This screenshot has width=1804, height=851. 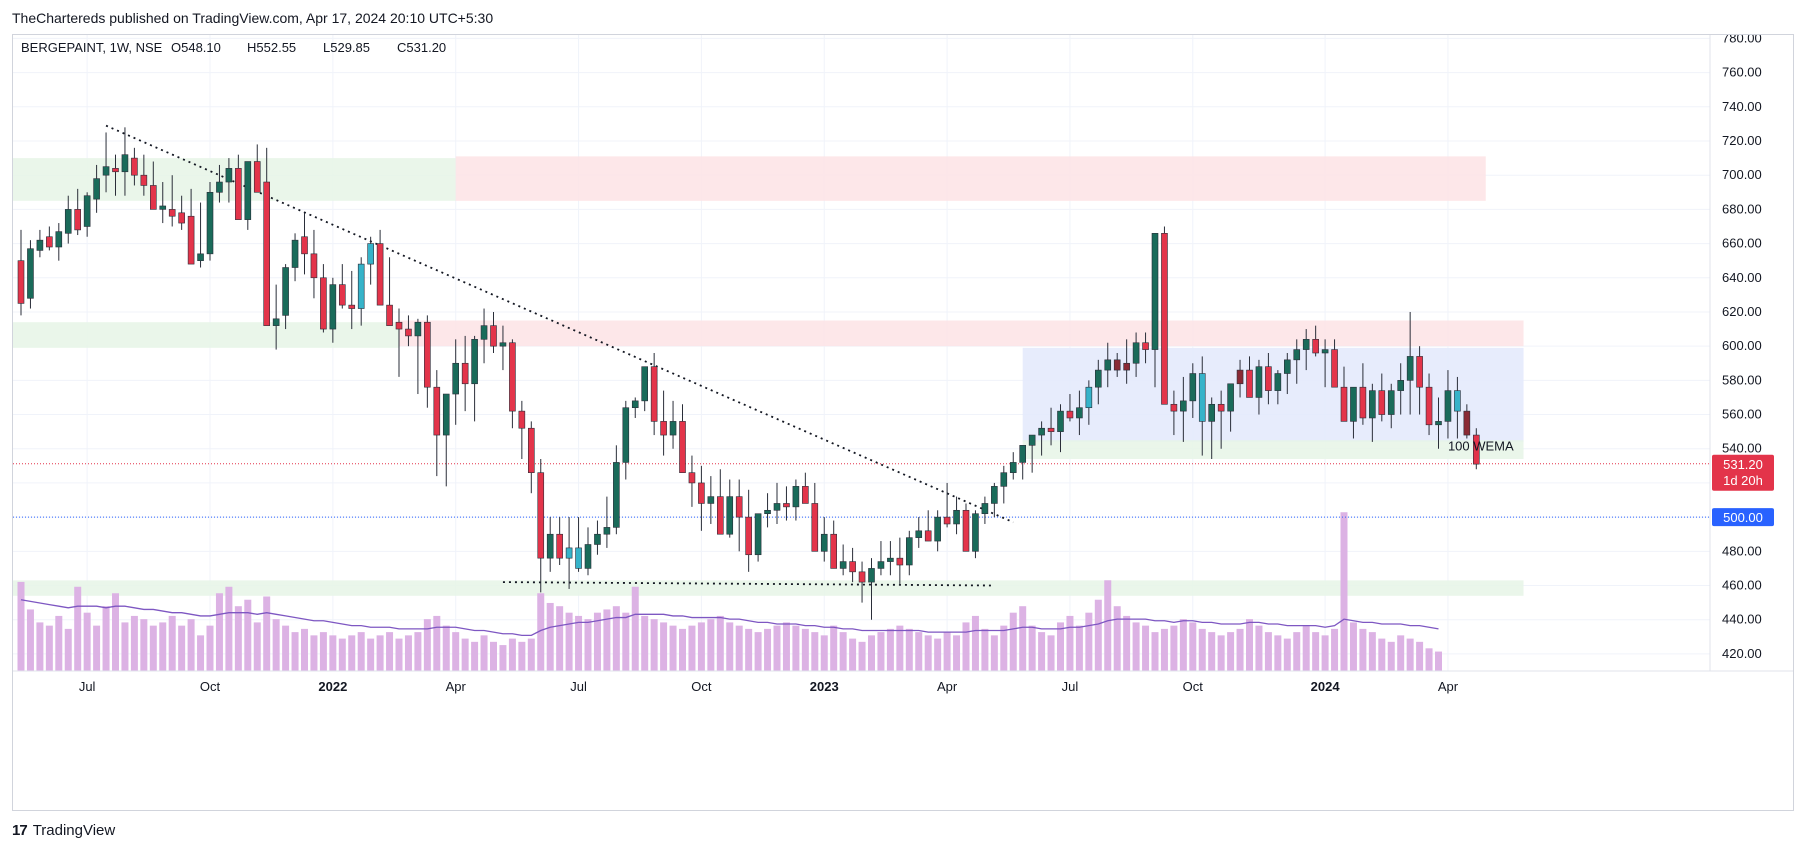 I want to click on price-tick-label: 600.00, so click(x=1742, y=345).